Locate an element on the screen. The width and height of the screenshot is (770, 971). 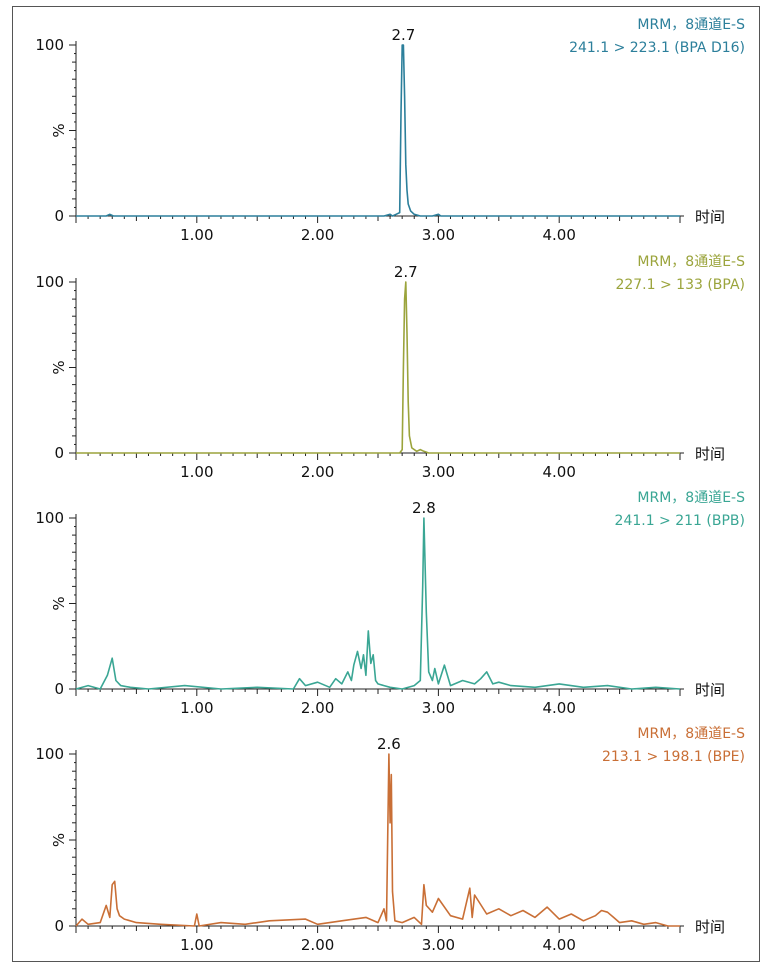
peak-label: 2.8 is located at coordinates (424, 508).